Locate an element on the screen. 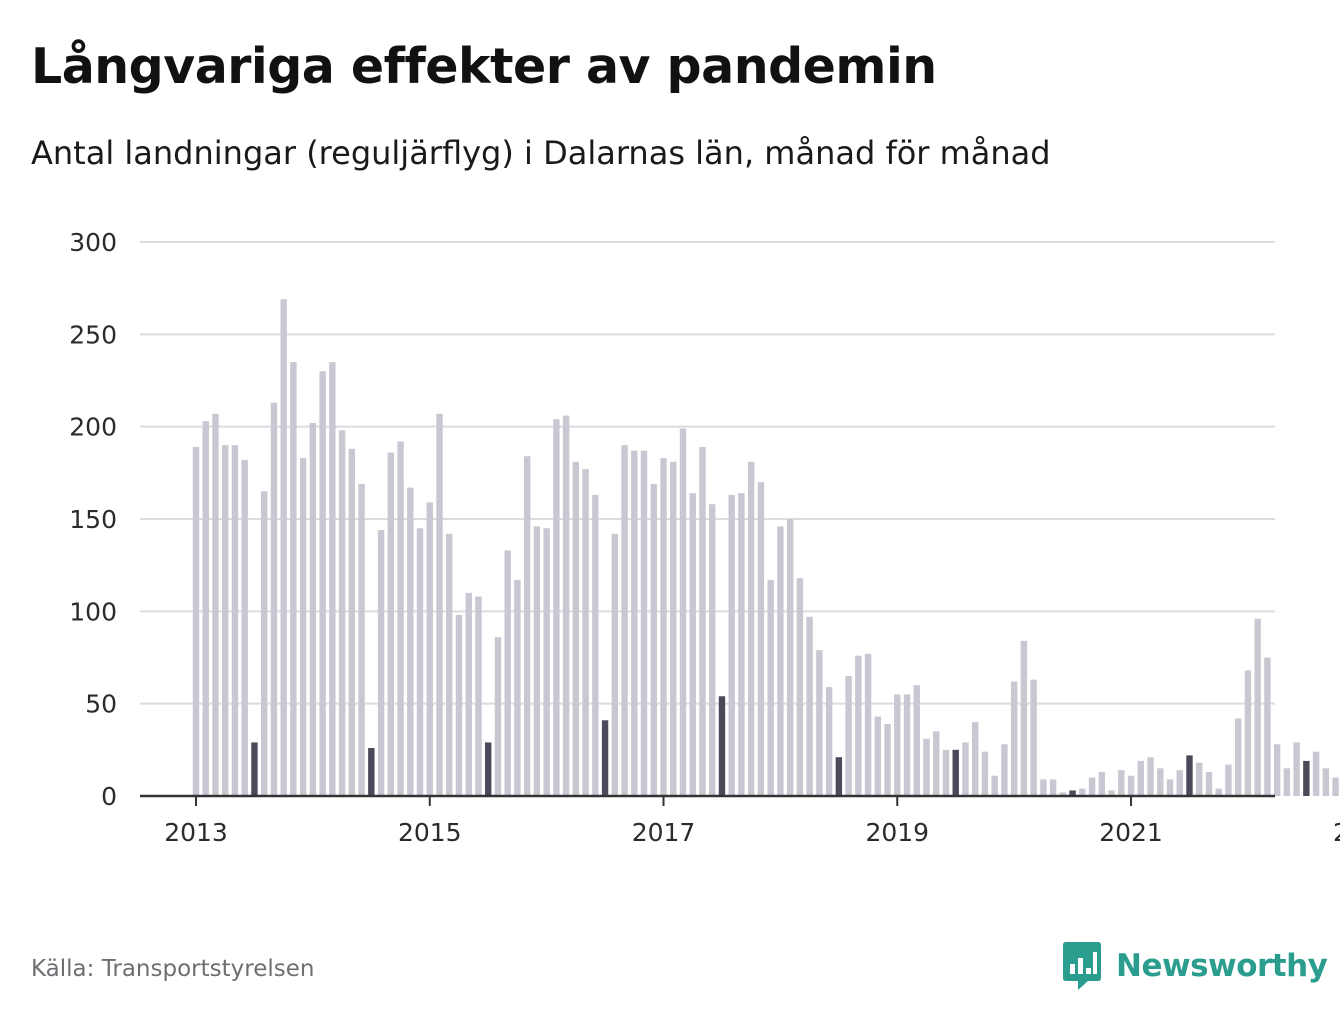 This screenshot has height=1020, width=1340. y-tick-label: 250 is located at coordinates (93, 334).